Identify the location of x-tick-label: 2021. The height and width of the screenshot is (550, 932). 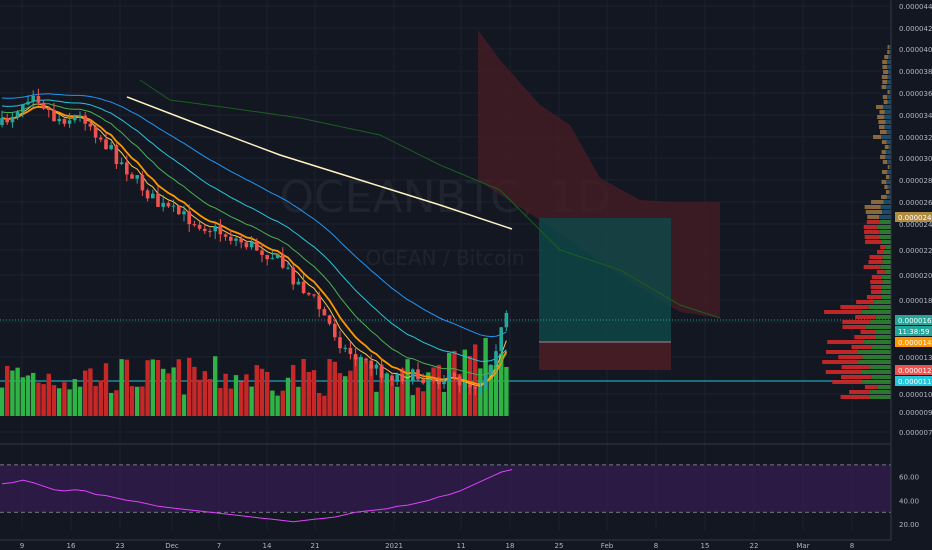
(394, 546).